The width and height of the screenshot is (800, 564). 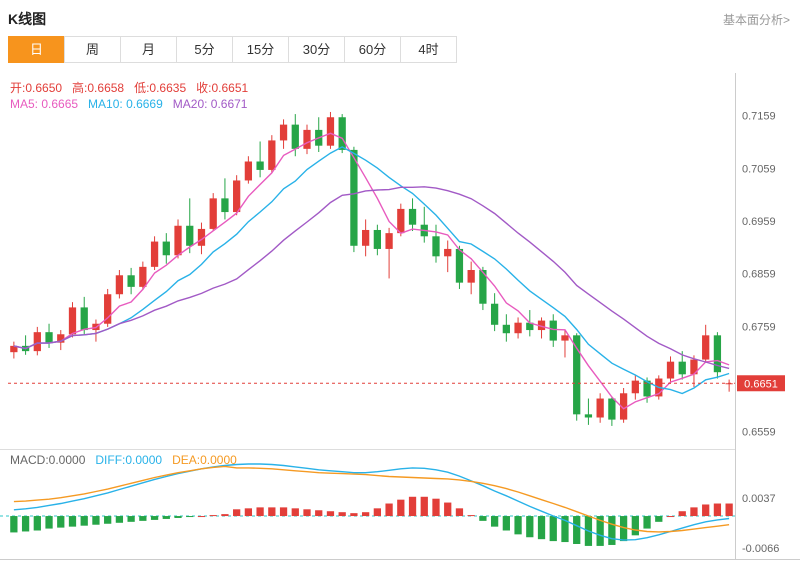 I want to click on tab-week: 周, so click(x=92, y=49).